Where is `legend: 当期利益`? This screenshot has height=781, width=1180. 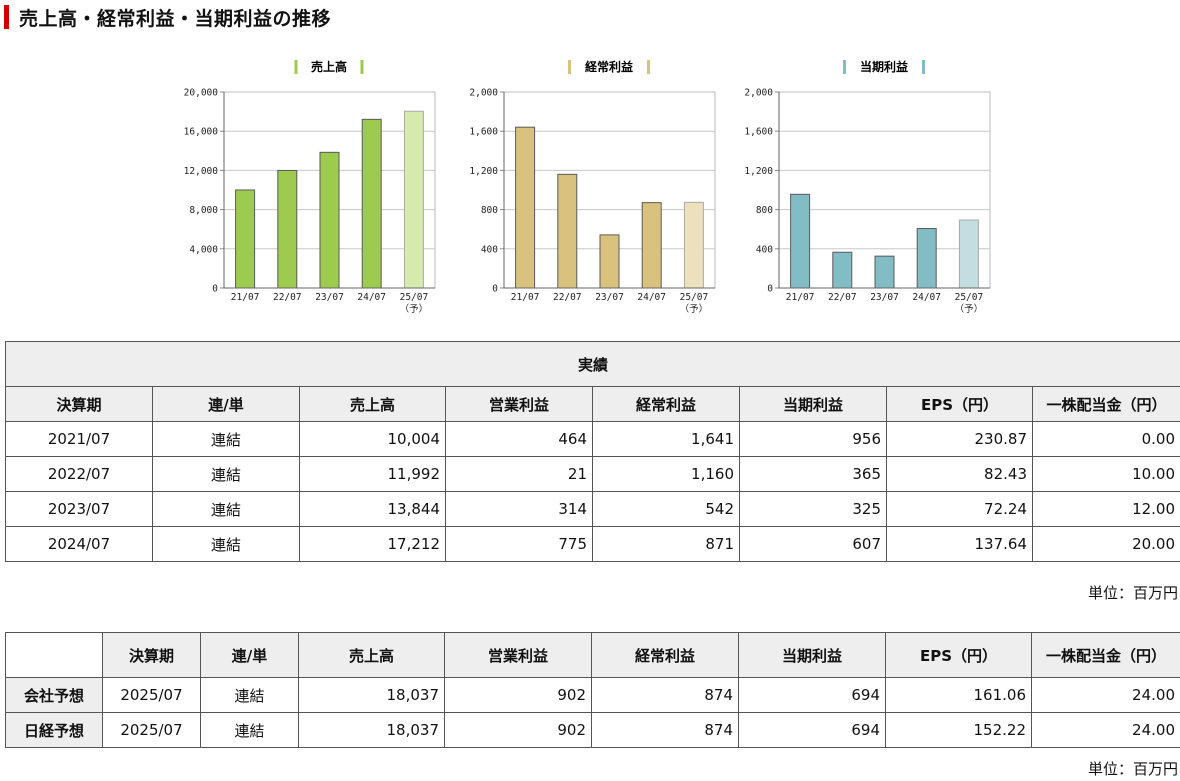
legend: 当期利益 is located at coordinates (884, 66).